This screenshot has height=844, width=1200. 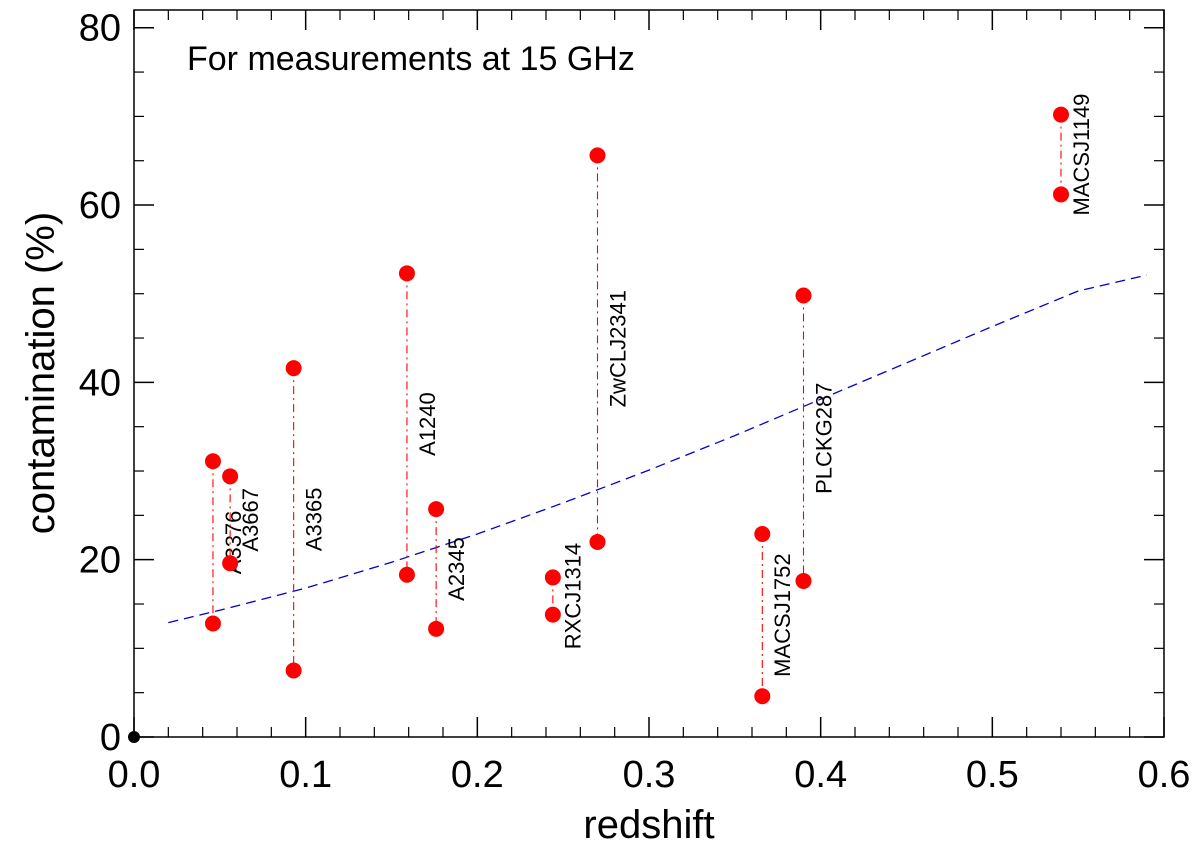 I want to click on x-tick-label: 0.4, so click(x=820, y=775).